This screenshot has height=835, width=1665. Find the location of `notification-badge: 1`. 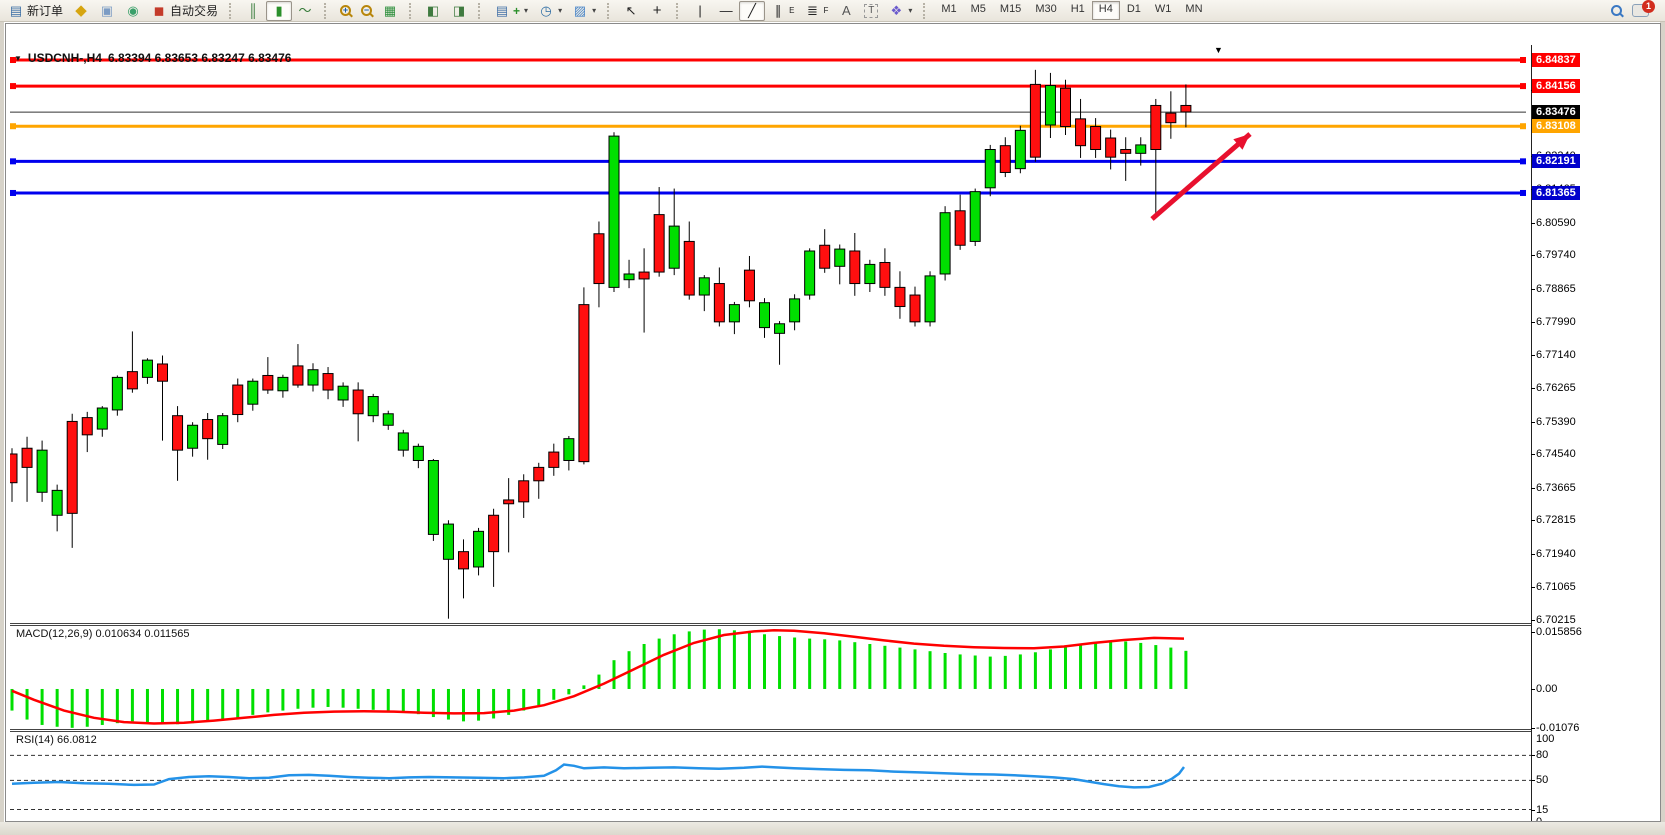

notification-badge: 1 is located at coordinates (1648, 6).